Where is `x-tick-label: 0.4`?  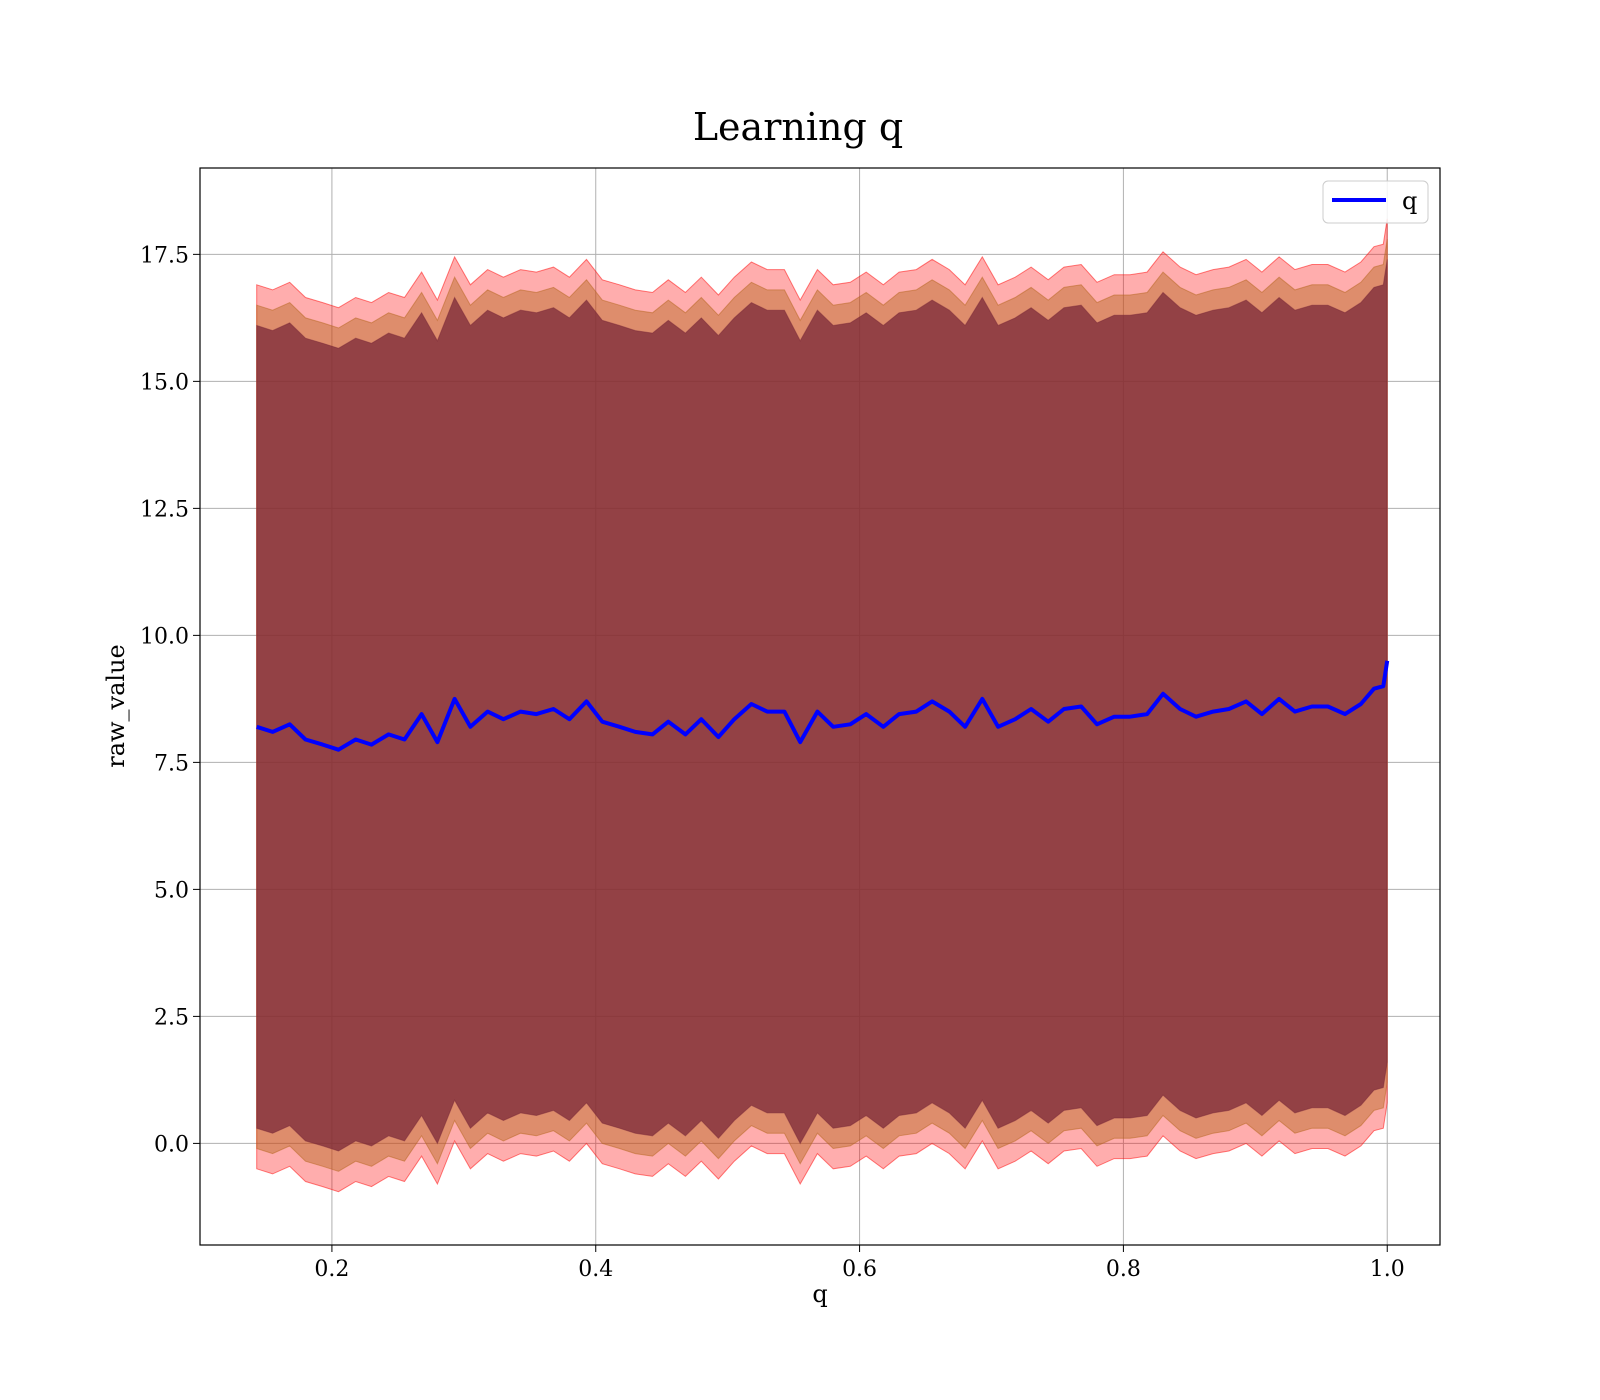
x-tick-label: 0.4 is located at coordinates (595, 1269).